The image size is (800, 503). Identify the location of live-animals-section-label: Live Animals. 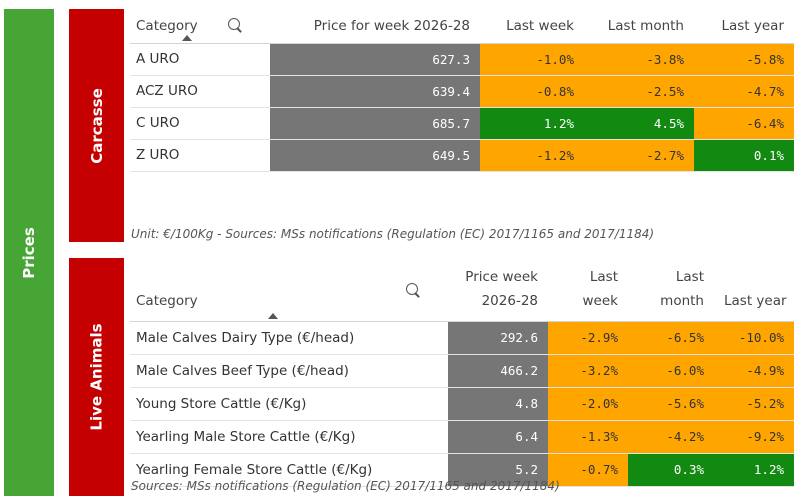
(96, 377).